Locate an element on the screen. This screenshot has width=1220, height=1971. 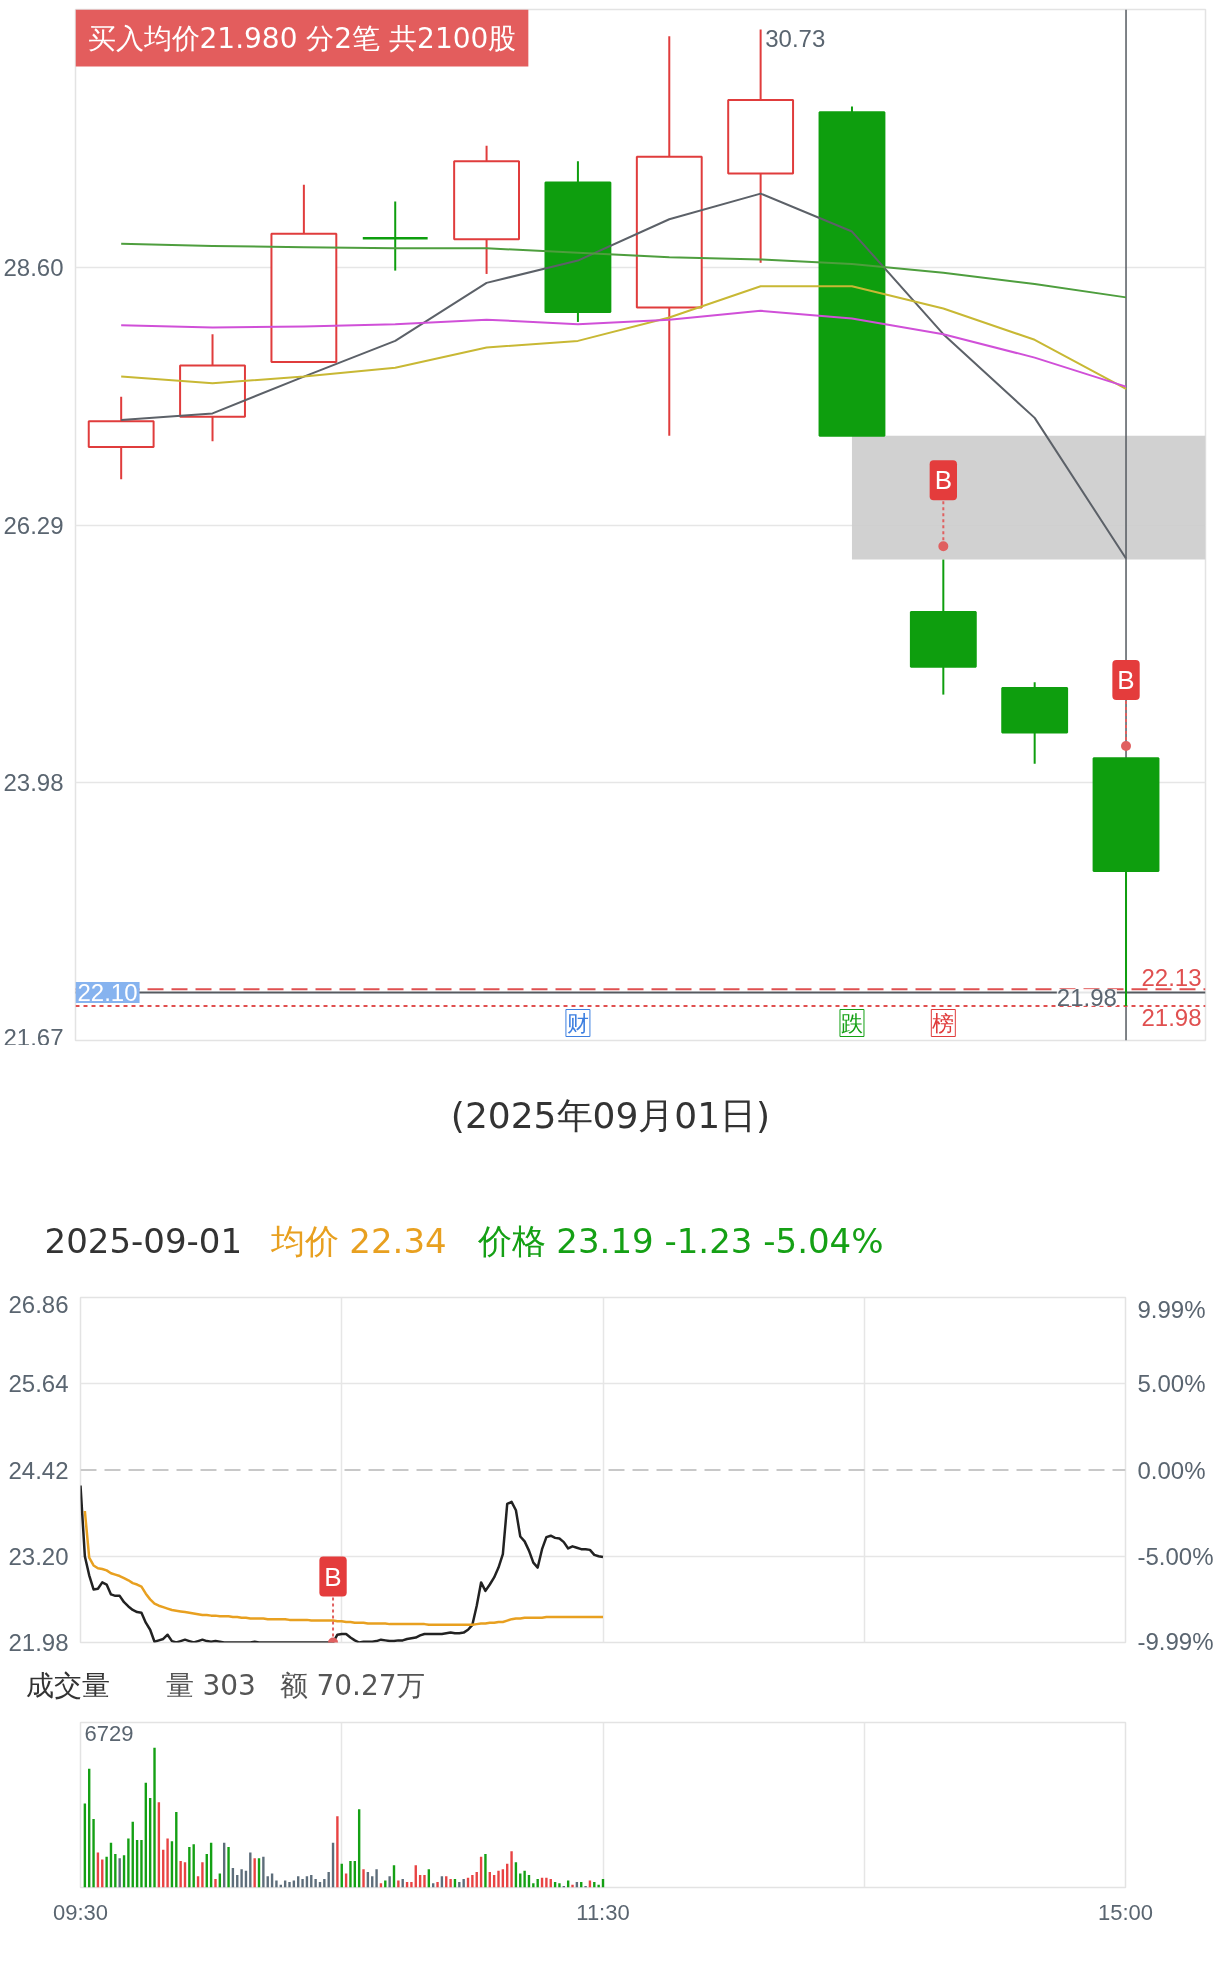
text: 价格 23.19 -1.23 -5.04% is located at coordinates (680, 1240).